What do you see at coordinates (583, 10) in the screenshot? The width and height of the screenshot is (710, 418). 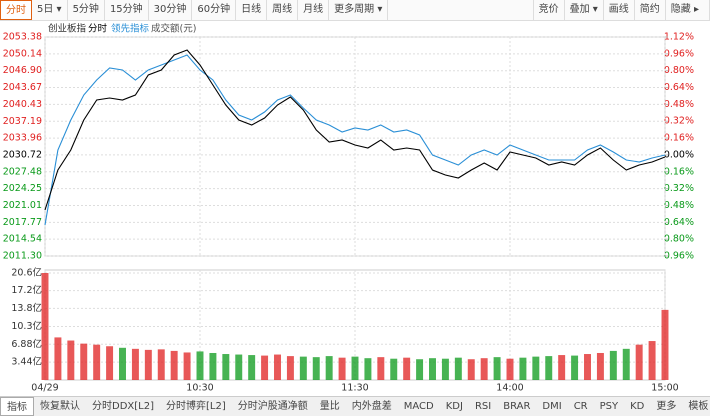 I see `tool-button: 叠加 ▾` at bounding box center [583, 10].